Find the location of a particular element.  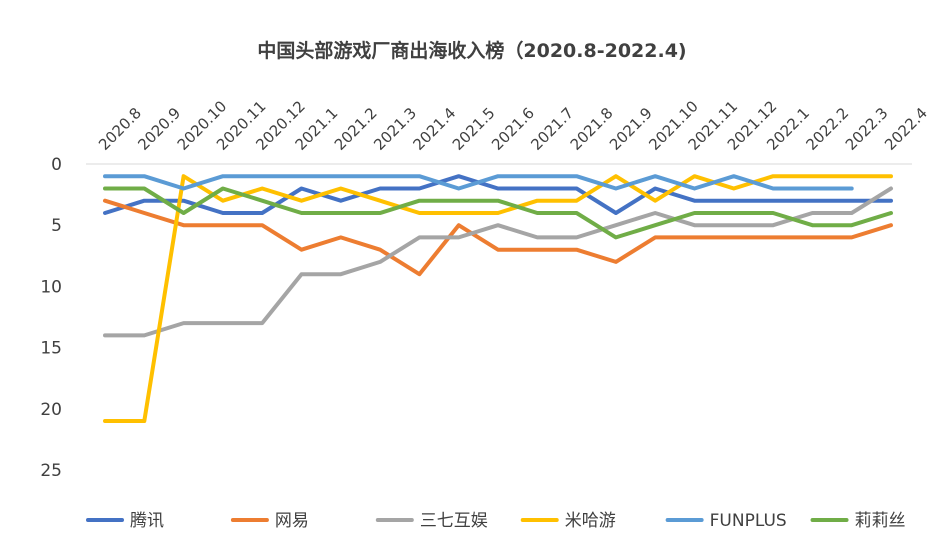

legend-label: 米哈游 is located at coordinates (590, 521).